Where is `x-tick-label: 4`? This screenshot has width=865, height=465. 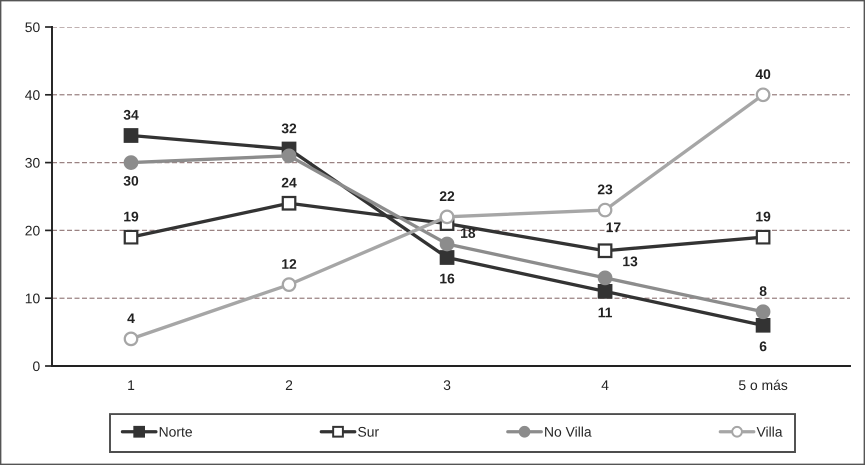 x-tick-label: 4 is located at coordinates (605, 385).